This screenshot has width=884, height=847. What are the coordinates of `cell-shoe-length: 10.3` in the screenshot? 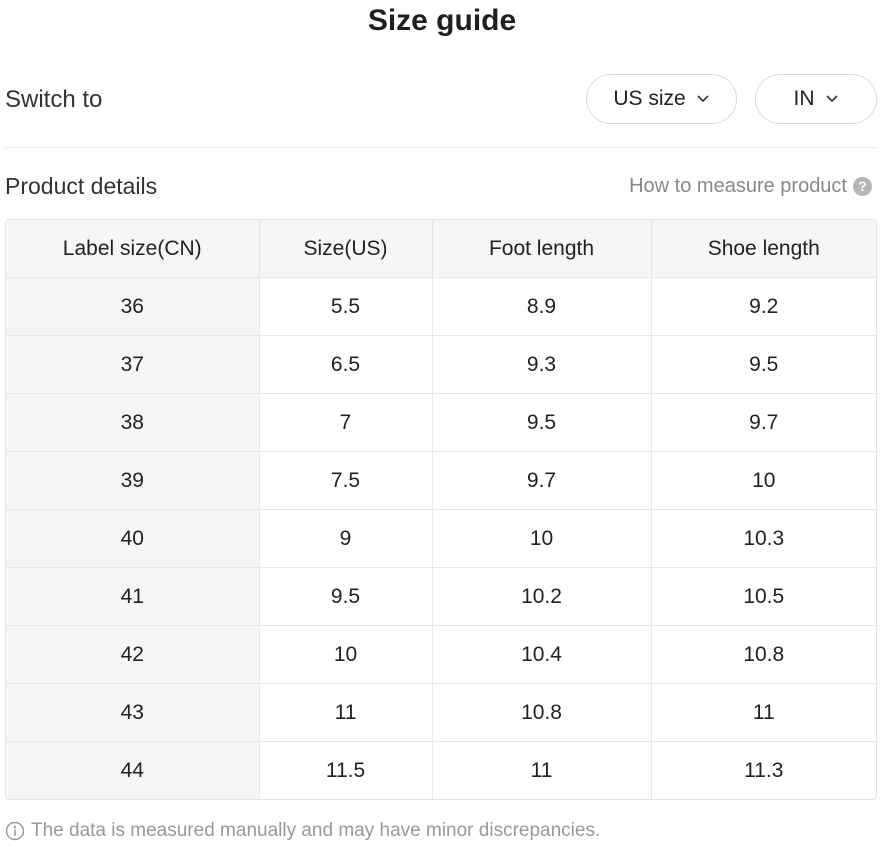 It's located at (763, 538).